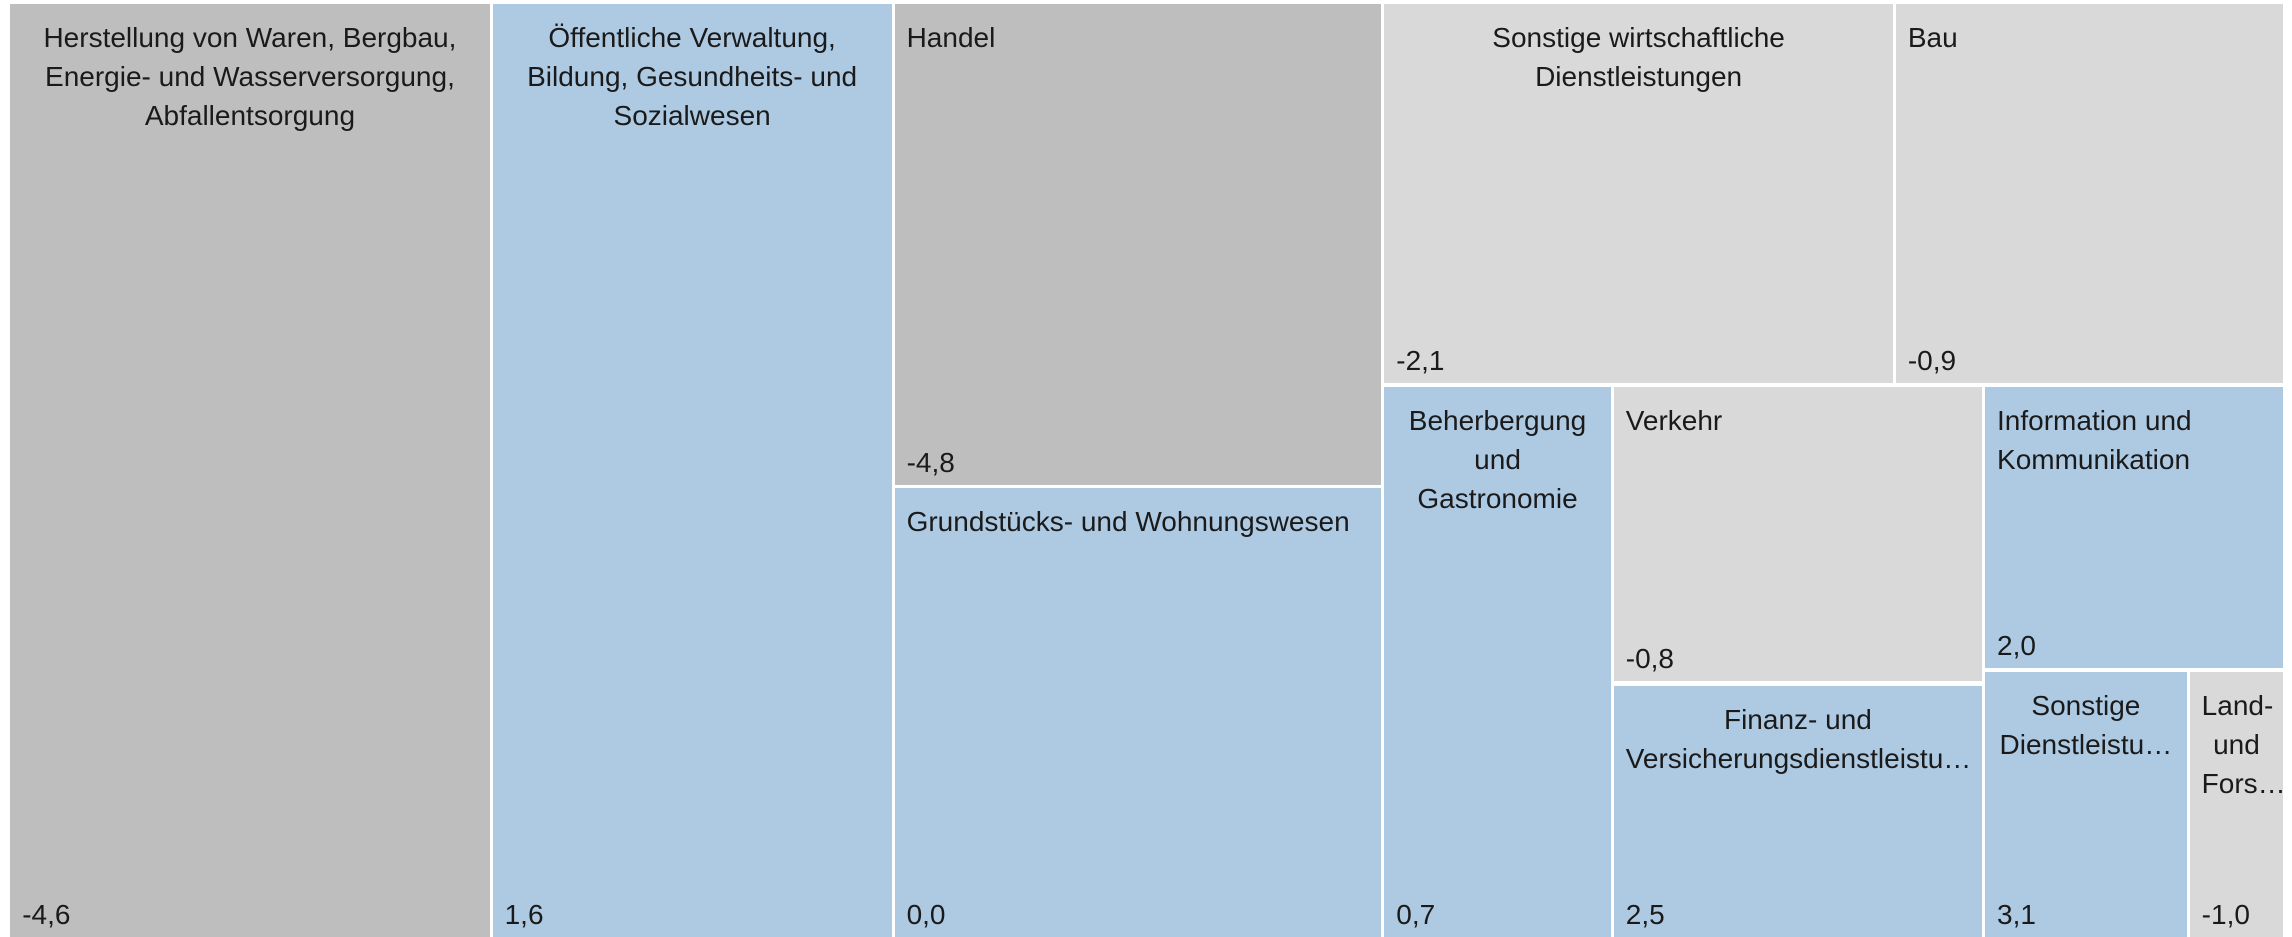 This screenshot has width=2292, height=937. I want to click on value-label: 3,1, so click(2016, 914).